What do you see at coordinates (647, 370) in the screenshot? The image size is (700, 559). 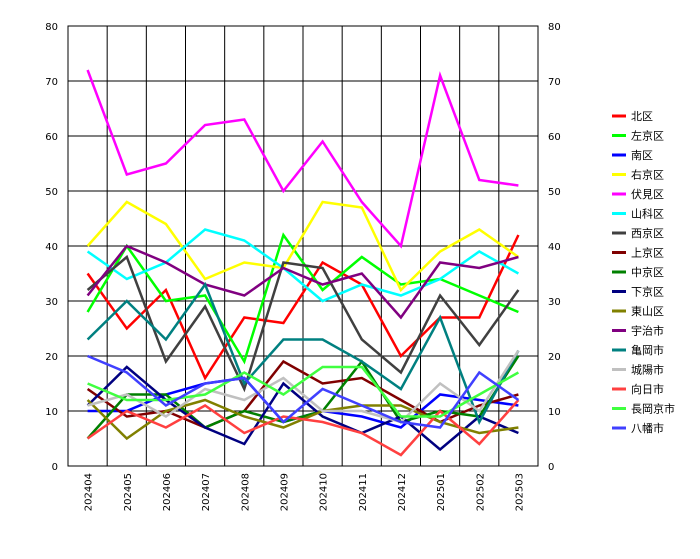 I see `legend-label: 城陽市` at bounding box center [647, 370].